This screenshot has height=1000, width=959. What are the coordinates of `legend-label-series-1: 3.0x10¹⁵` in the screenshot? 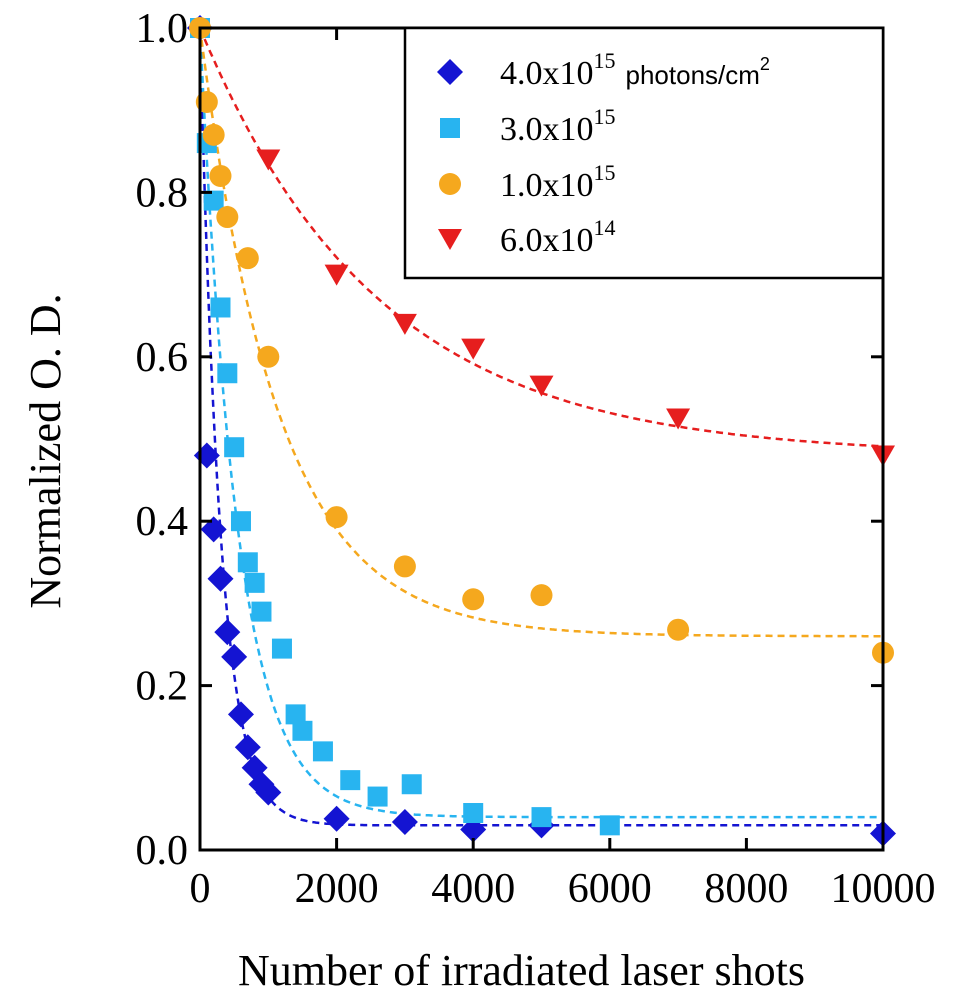 It's located at (558, 126).